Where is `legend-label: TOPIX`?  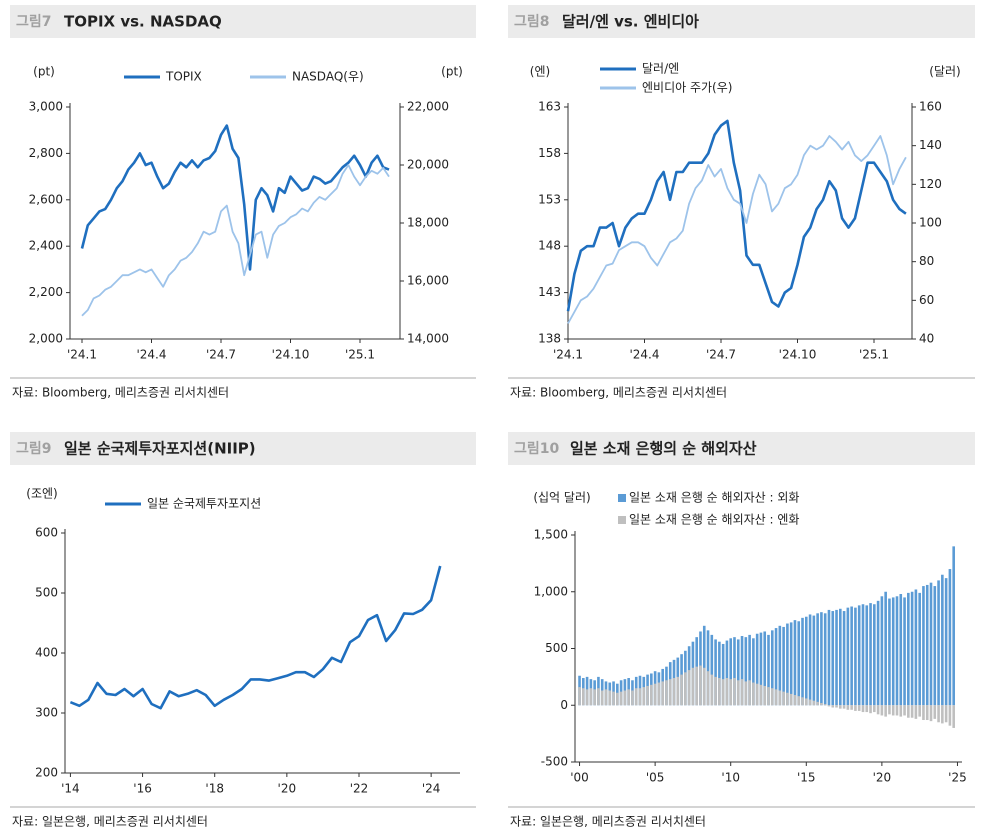 legend-label: TOPIX is located at coordinates (183, 77).